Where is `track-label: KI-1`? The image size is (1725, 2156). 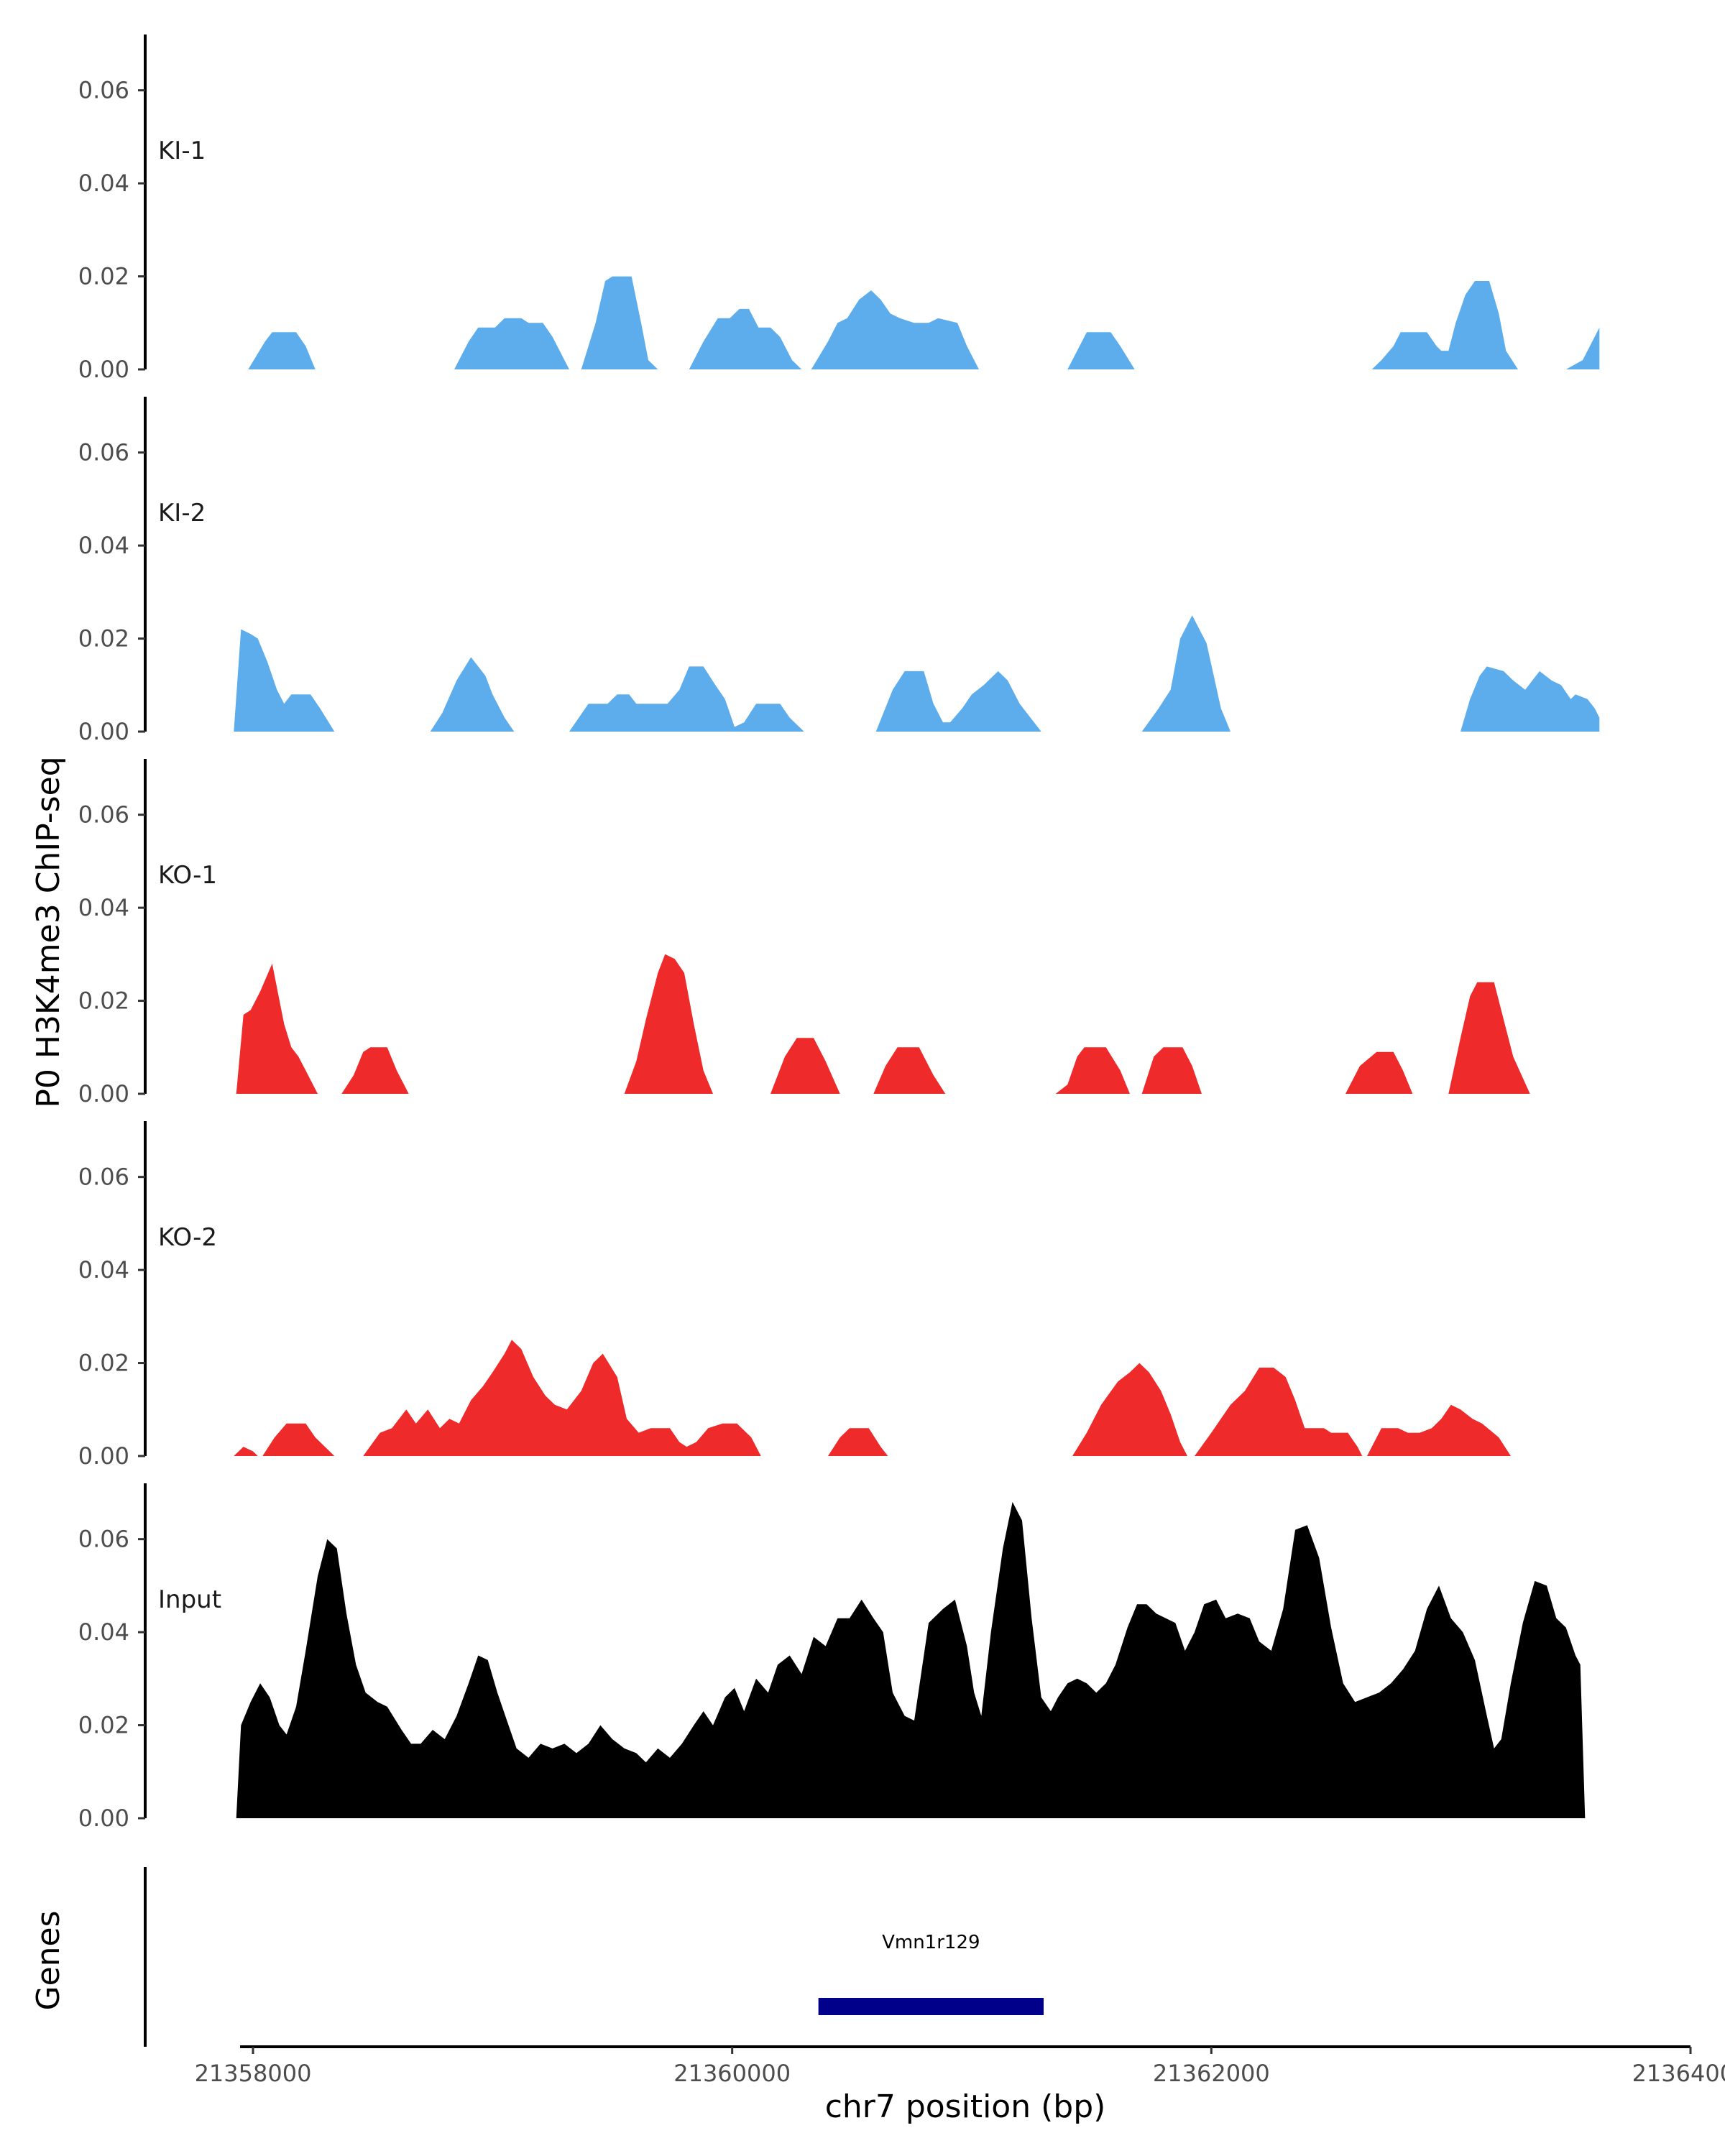
track-label: KI-1 is located at coordinates (182, 151).